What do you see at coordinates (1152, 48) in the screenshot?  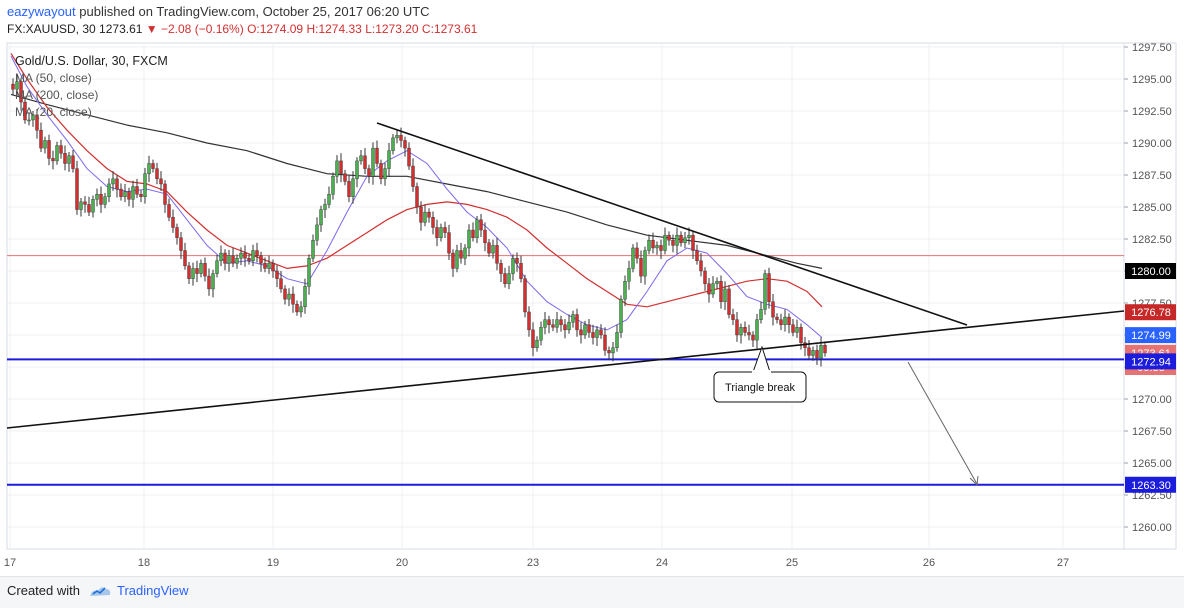 I see `y-tick-label: 1297.50` at bounding box center [1152, 48].